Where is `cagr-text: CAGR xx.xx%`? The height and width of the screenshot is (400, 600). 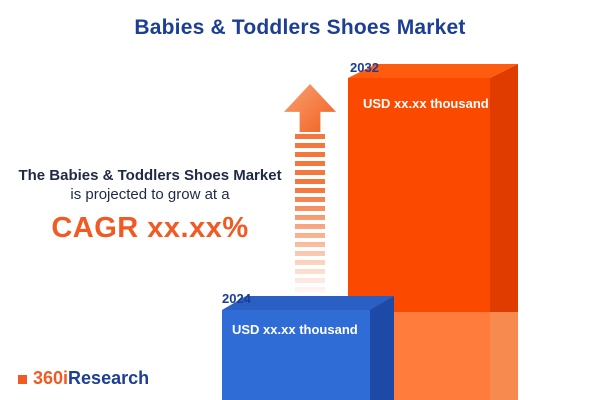
cagr-text: CAGR xx.xx% is located at coordinates (150, 228).